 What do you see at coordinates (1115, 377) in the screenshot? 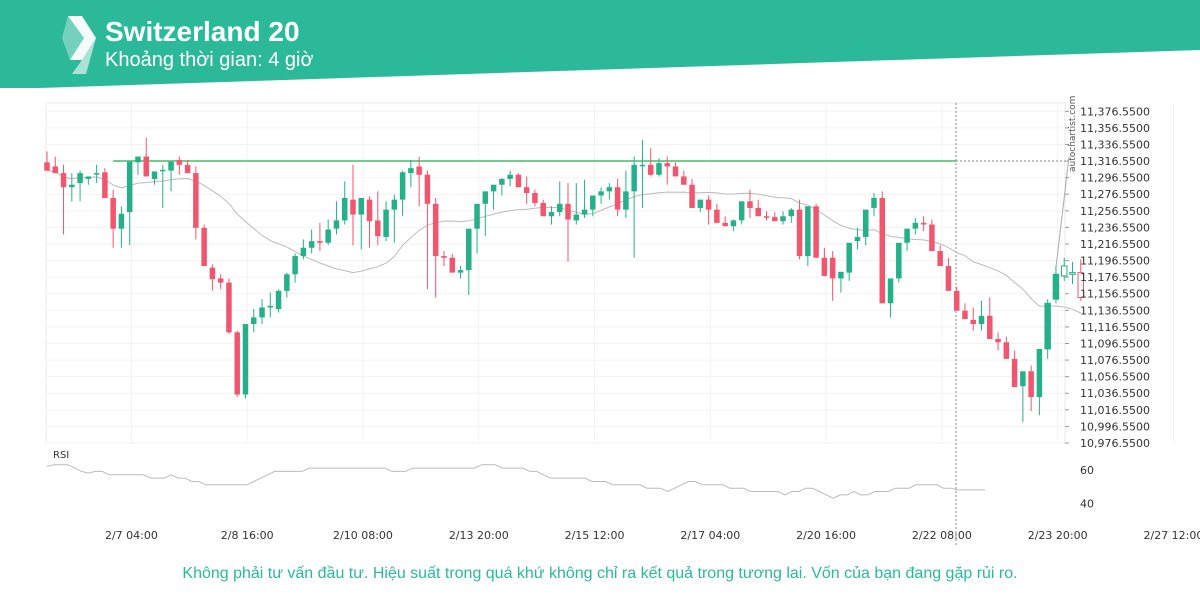
I see `y-tick-label: 11,056.5500` at bounding box center [1115, 377].